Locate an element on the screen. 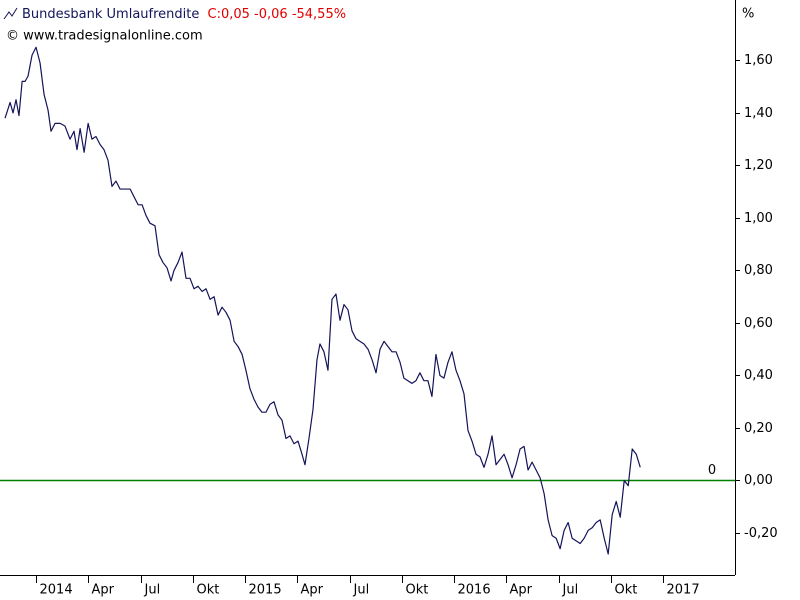 Image resolution: width=800 pixels, height=600 pixels. series-name: Bundesbank Umlaufrendite is located at coordinates (110, 14).